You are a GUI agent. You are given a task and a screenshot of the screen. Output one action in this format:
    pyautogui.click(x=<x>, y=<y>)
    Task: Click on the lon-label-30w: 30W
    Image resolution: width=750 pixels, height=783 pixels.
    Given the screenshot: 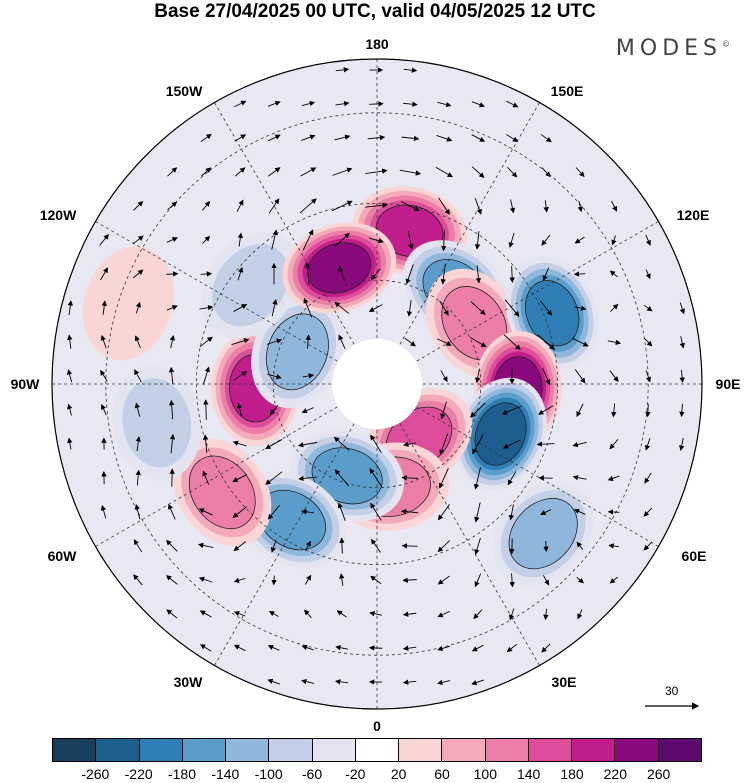 What is the action you would take?
    pyautogui.click(x=188, y=682)
    